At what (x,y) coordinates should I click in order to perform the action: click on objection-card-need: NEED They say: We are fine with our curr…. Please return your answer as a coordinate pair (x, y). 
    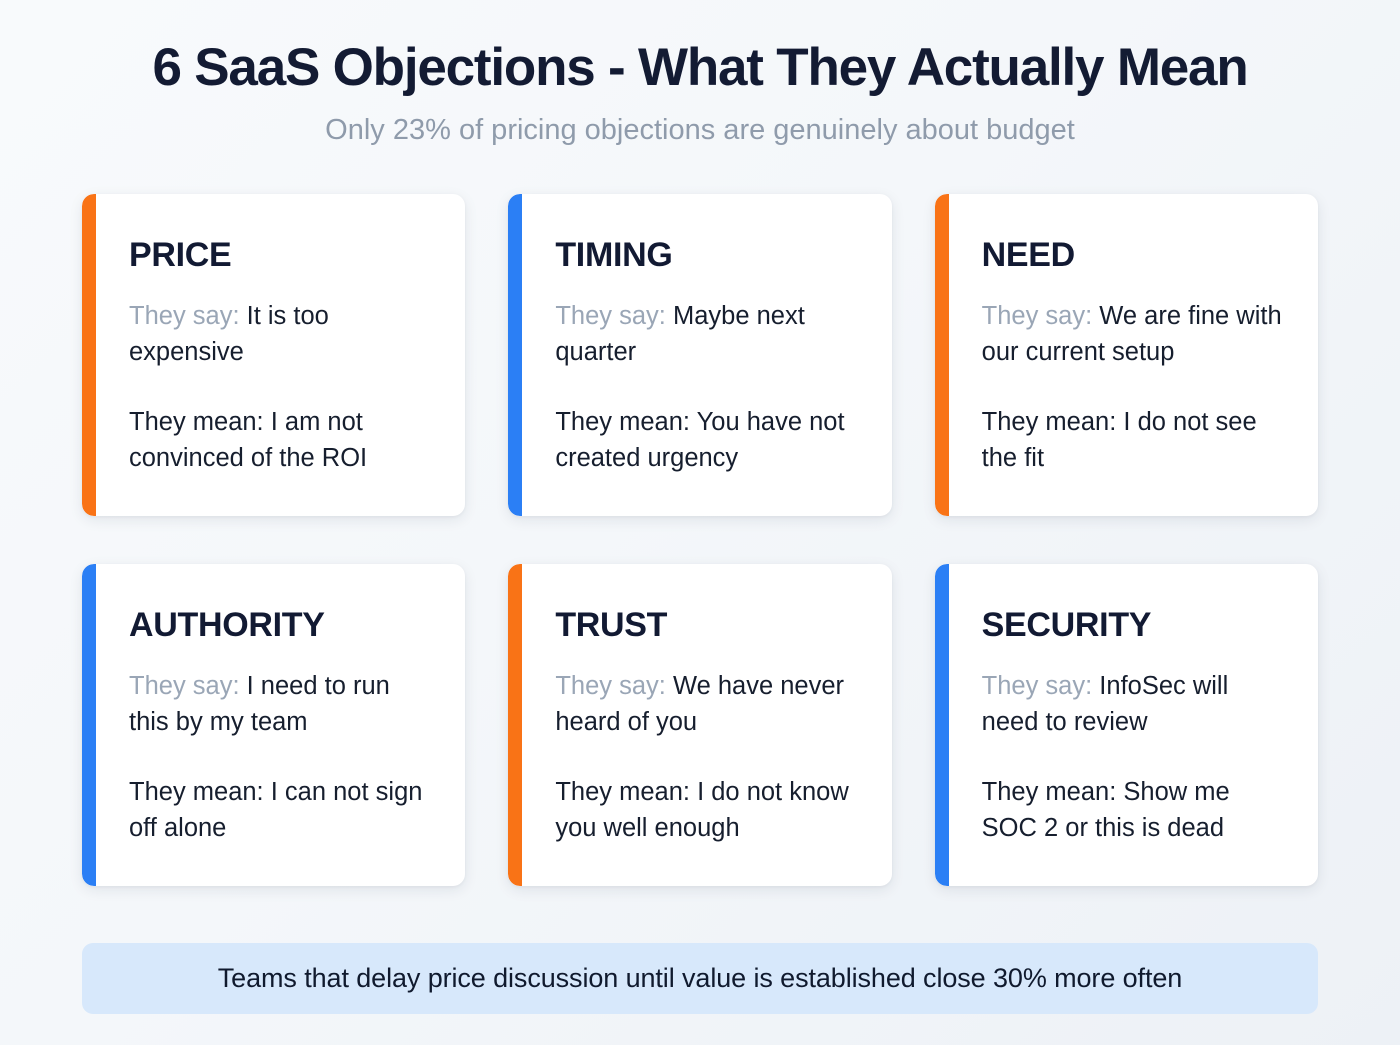
    Looking at the image, I should click on (1126, 355).